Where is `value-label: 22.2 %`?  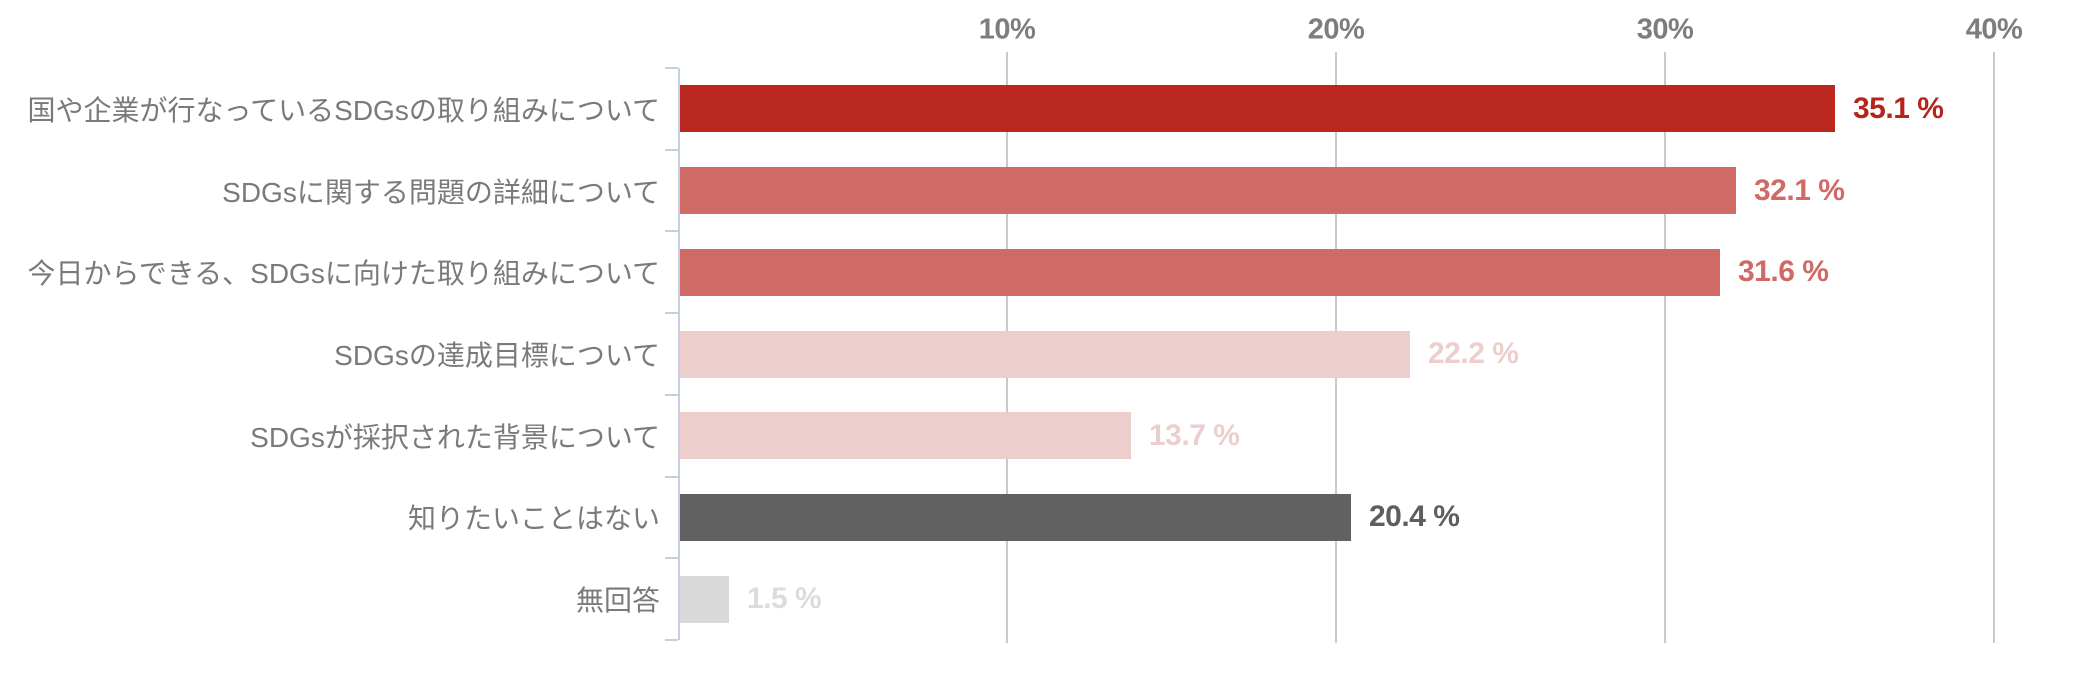 value-label: 22.2 % is located at coordinates (1473, 353).